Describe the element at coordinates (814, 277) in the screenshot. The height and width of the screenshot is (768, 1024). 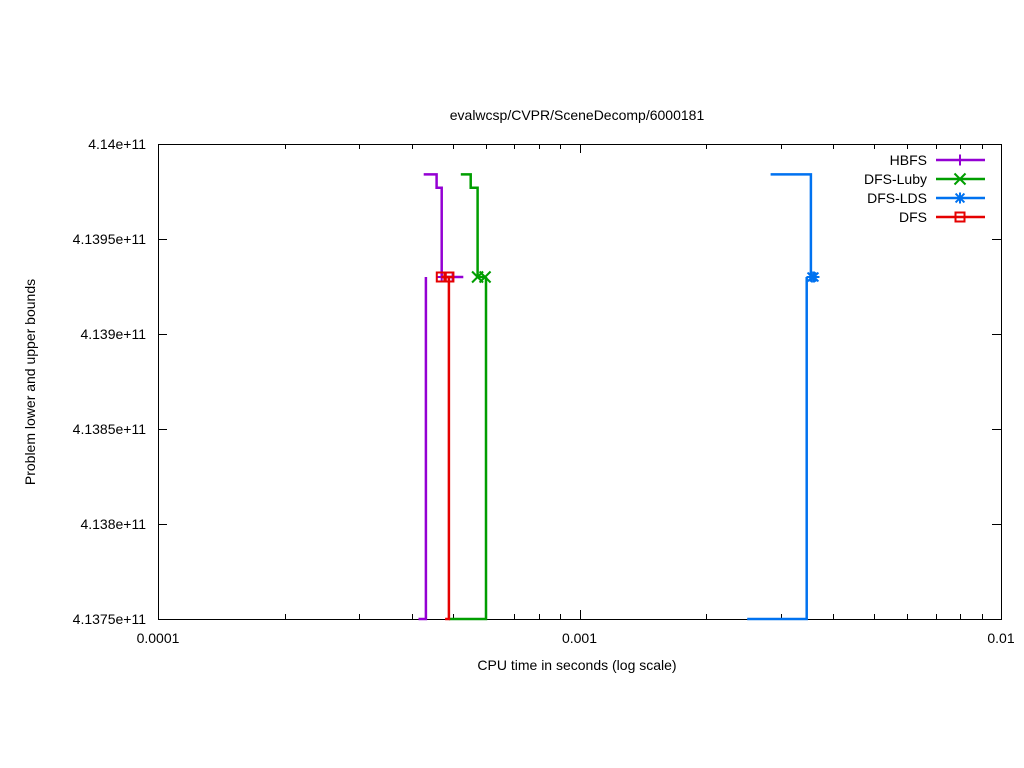
I see `series-dfs-lds-marker` at that location.